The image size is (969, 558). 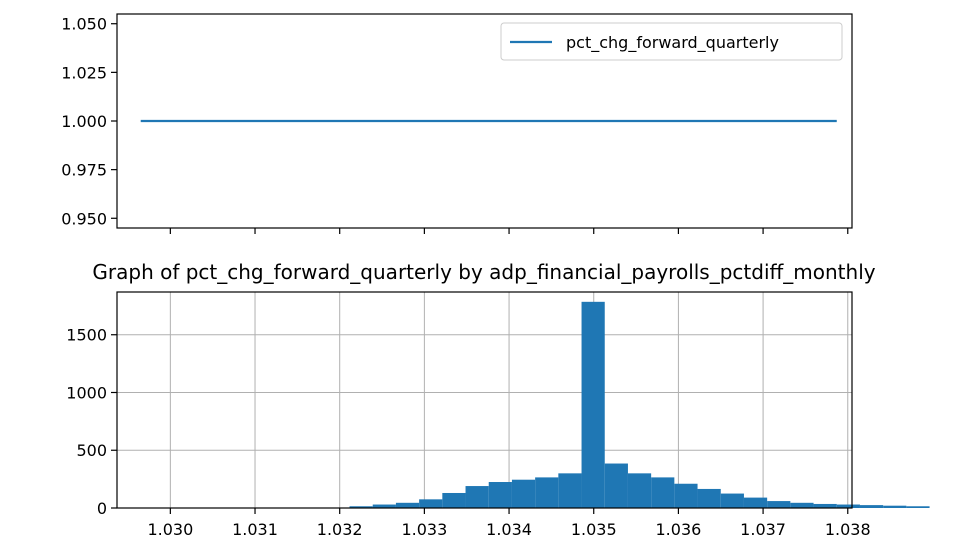 I want to click on histogram-x-tick-label: 1.035, so click(x=594, y=529).